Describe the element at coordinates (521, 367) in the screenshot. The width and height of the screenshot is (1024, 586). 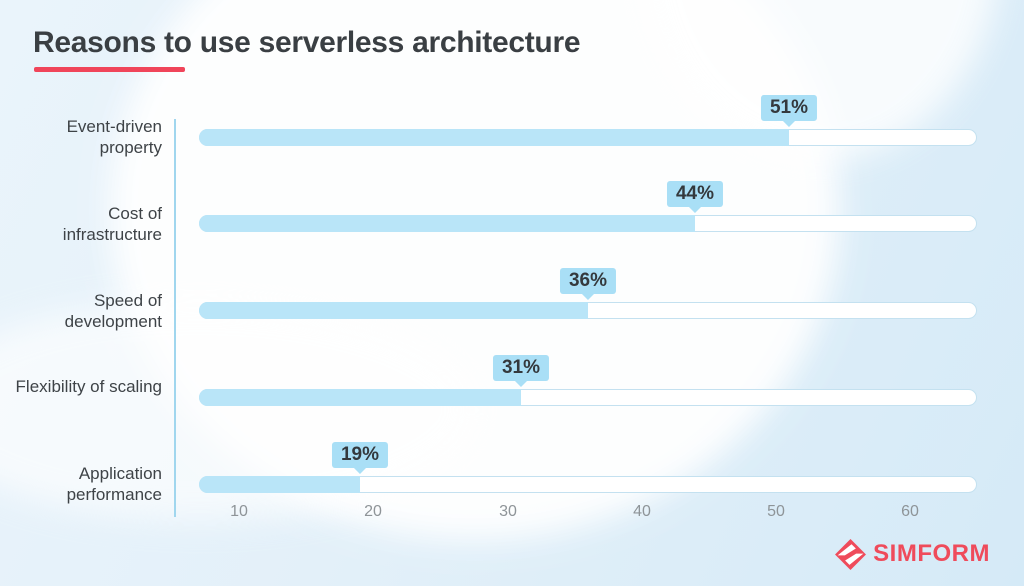
I see `value-badge: 31%` at that location.